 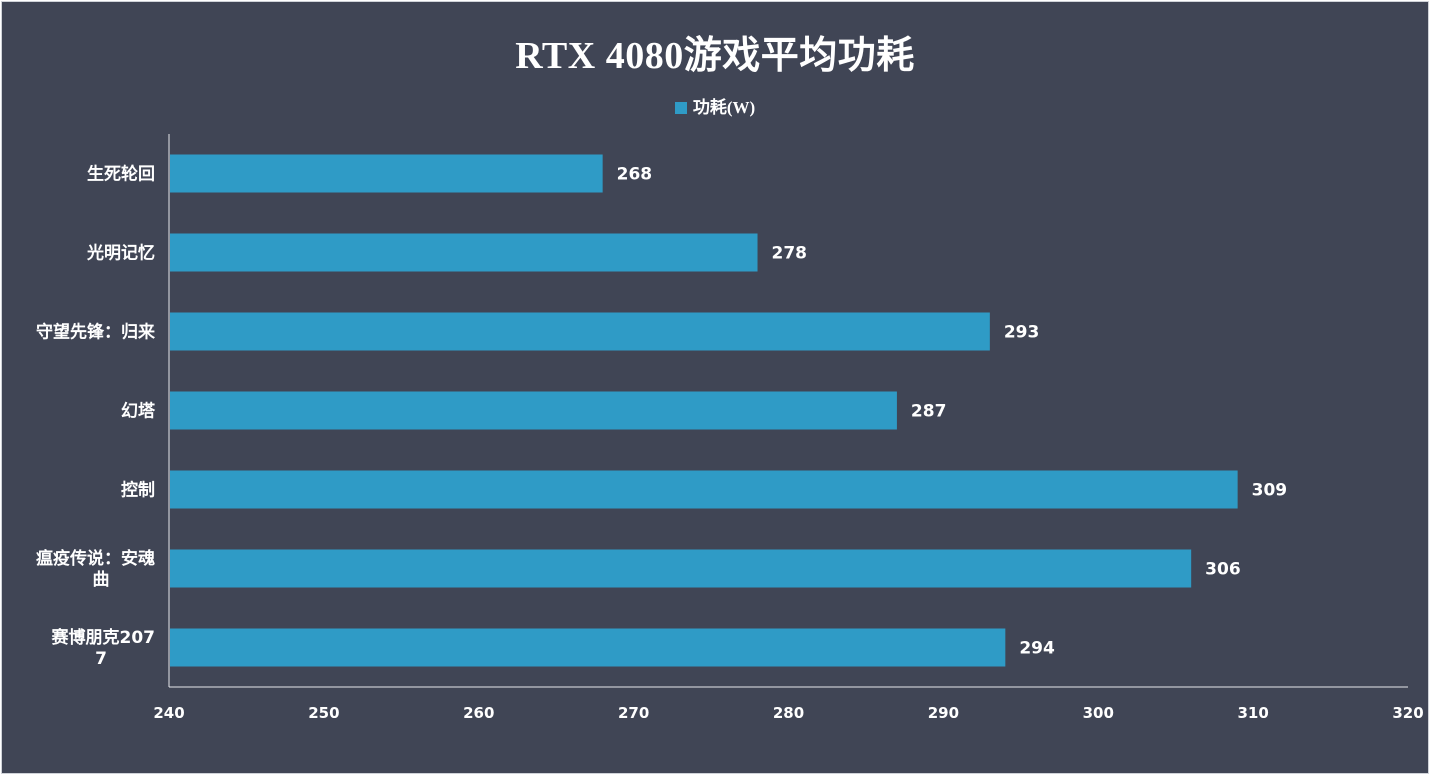 What do you see at coordinates (1037, 649) in the screenshot?
I see `data-label: 294` at bounding box center [1037, 649].